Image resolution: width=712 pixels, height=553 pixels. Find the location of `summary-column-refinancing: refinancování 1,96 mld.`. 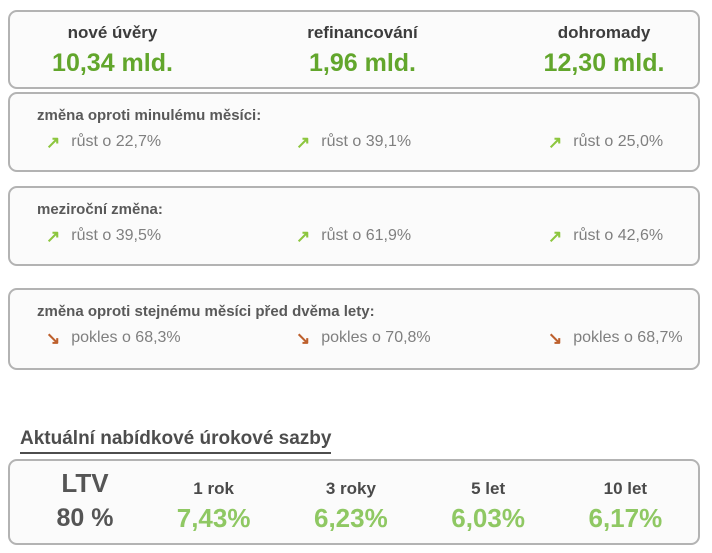

summary-column-refinancing: refinancování 1,96 mld. is located at coordinates (362, 54).